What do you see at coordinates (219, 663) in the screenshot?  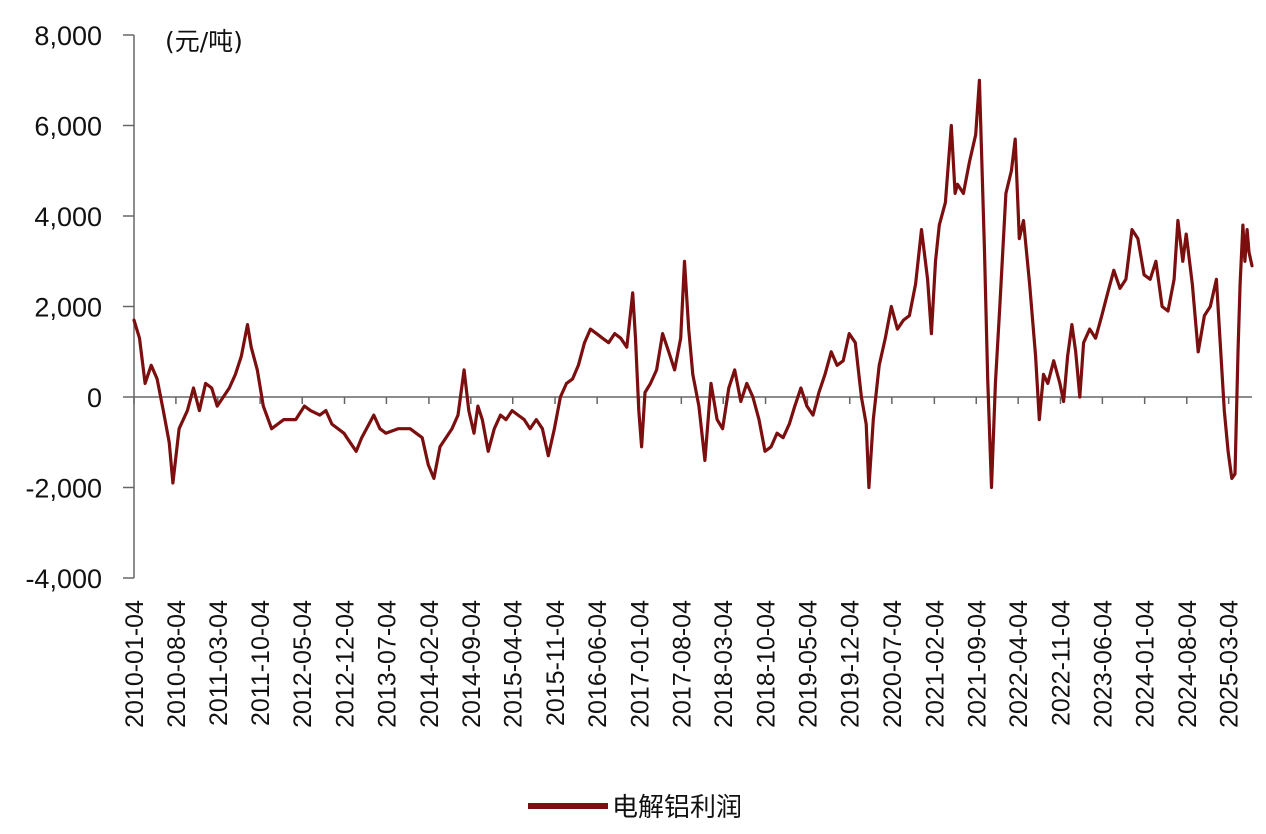 I see `x-tick-label: 2011-03-04` at bounding box center [219, 663].